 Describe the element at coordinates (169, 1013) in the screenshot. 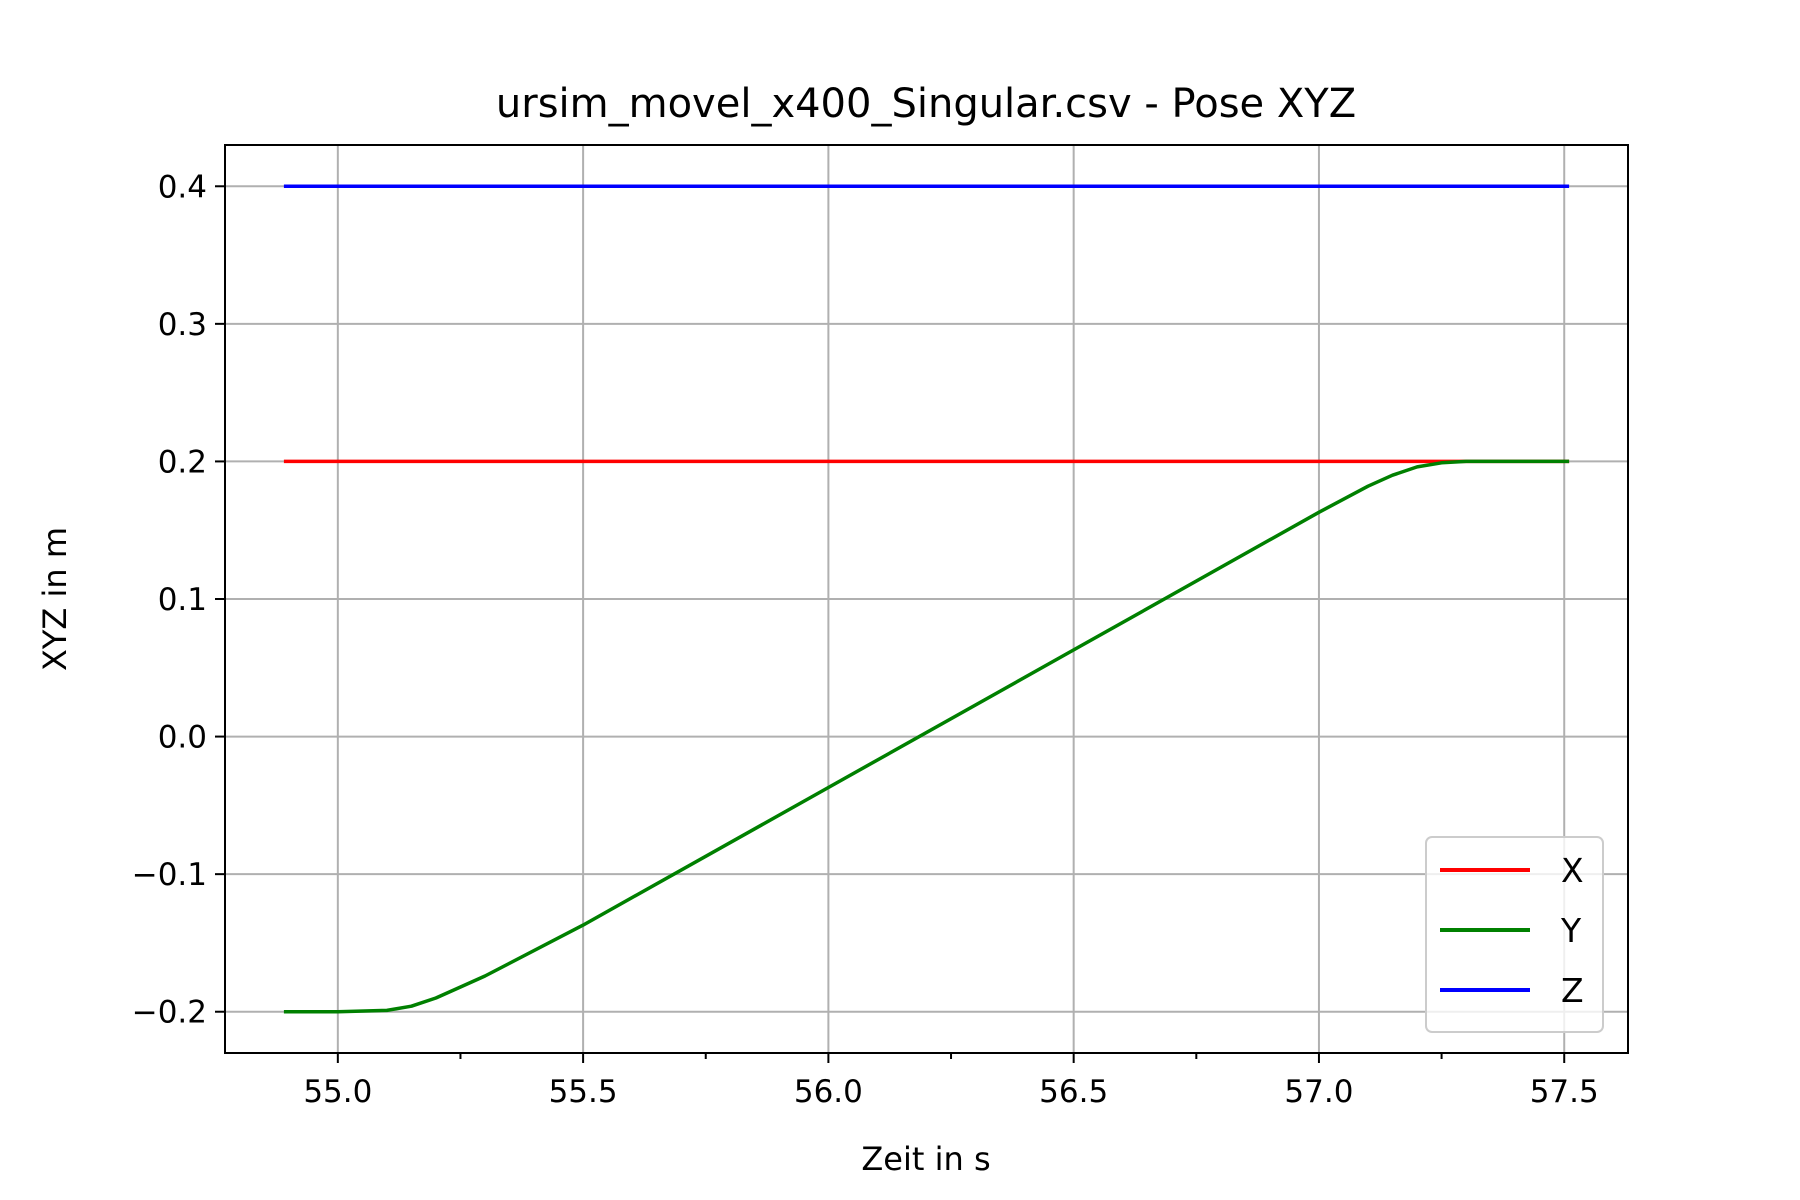

I see `y-tick-label: −0.2` at that location.